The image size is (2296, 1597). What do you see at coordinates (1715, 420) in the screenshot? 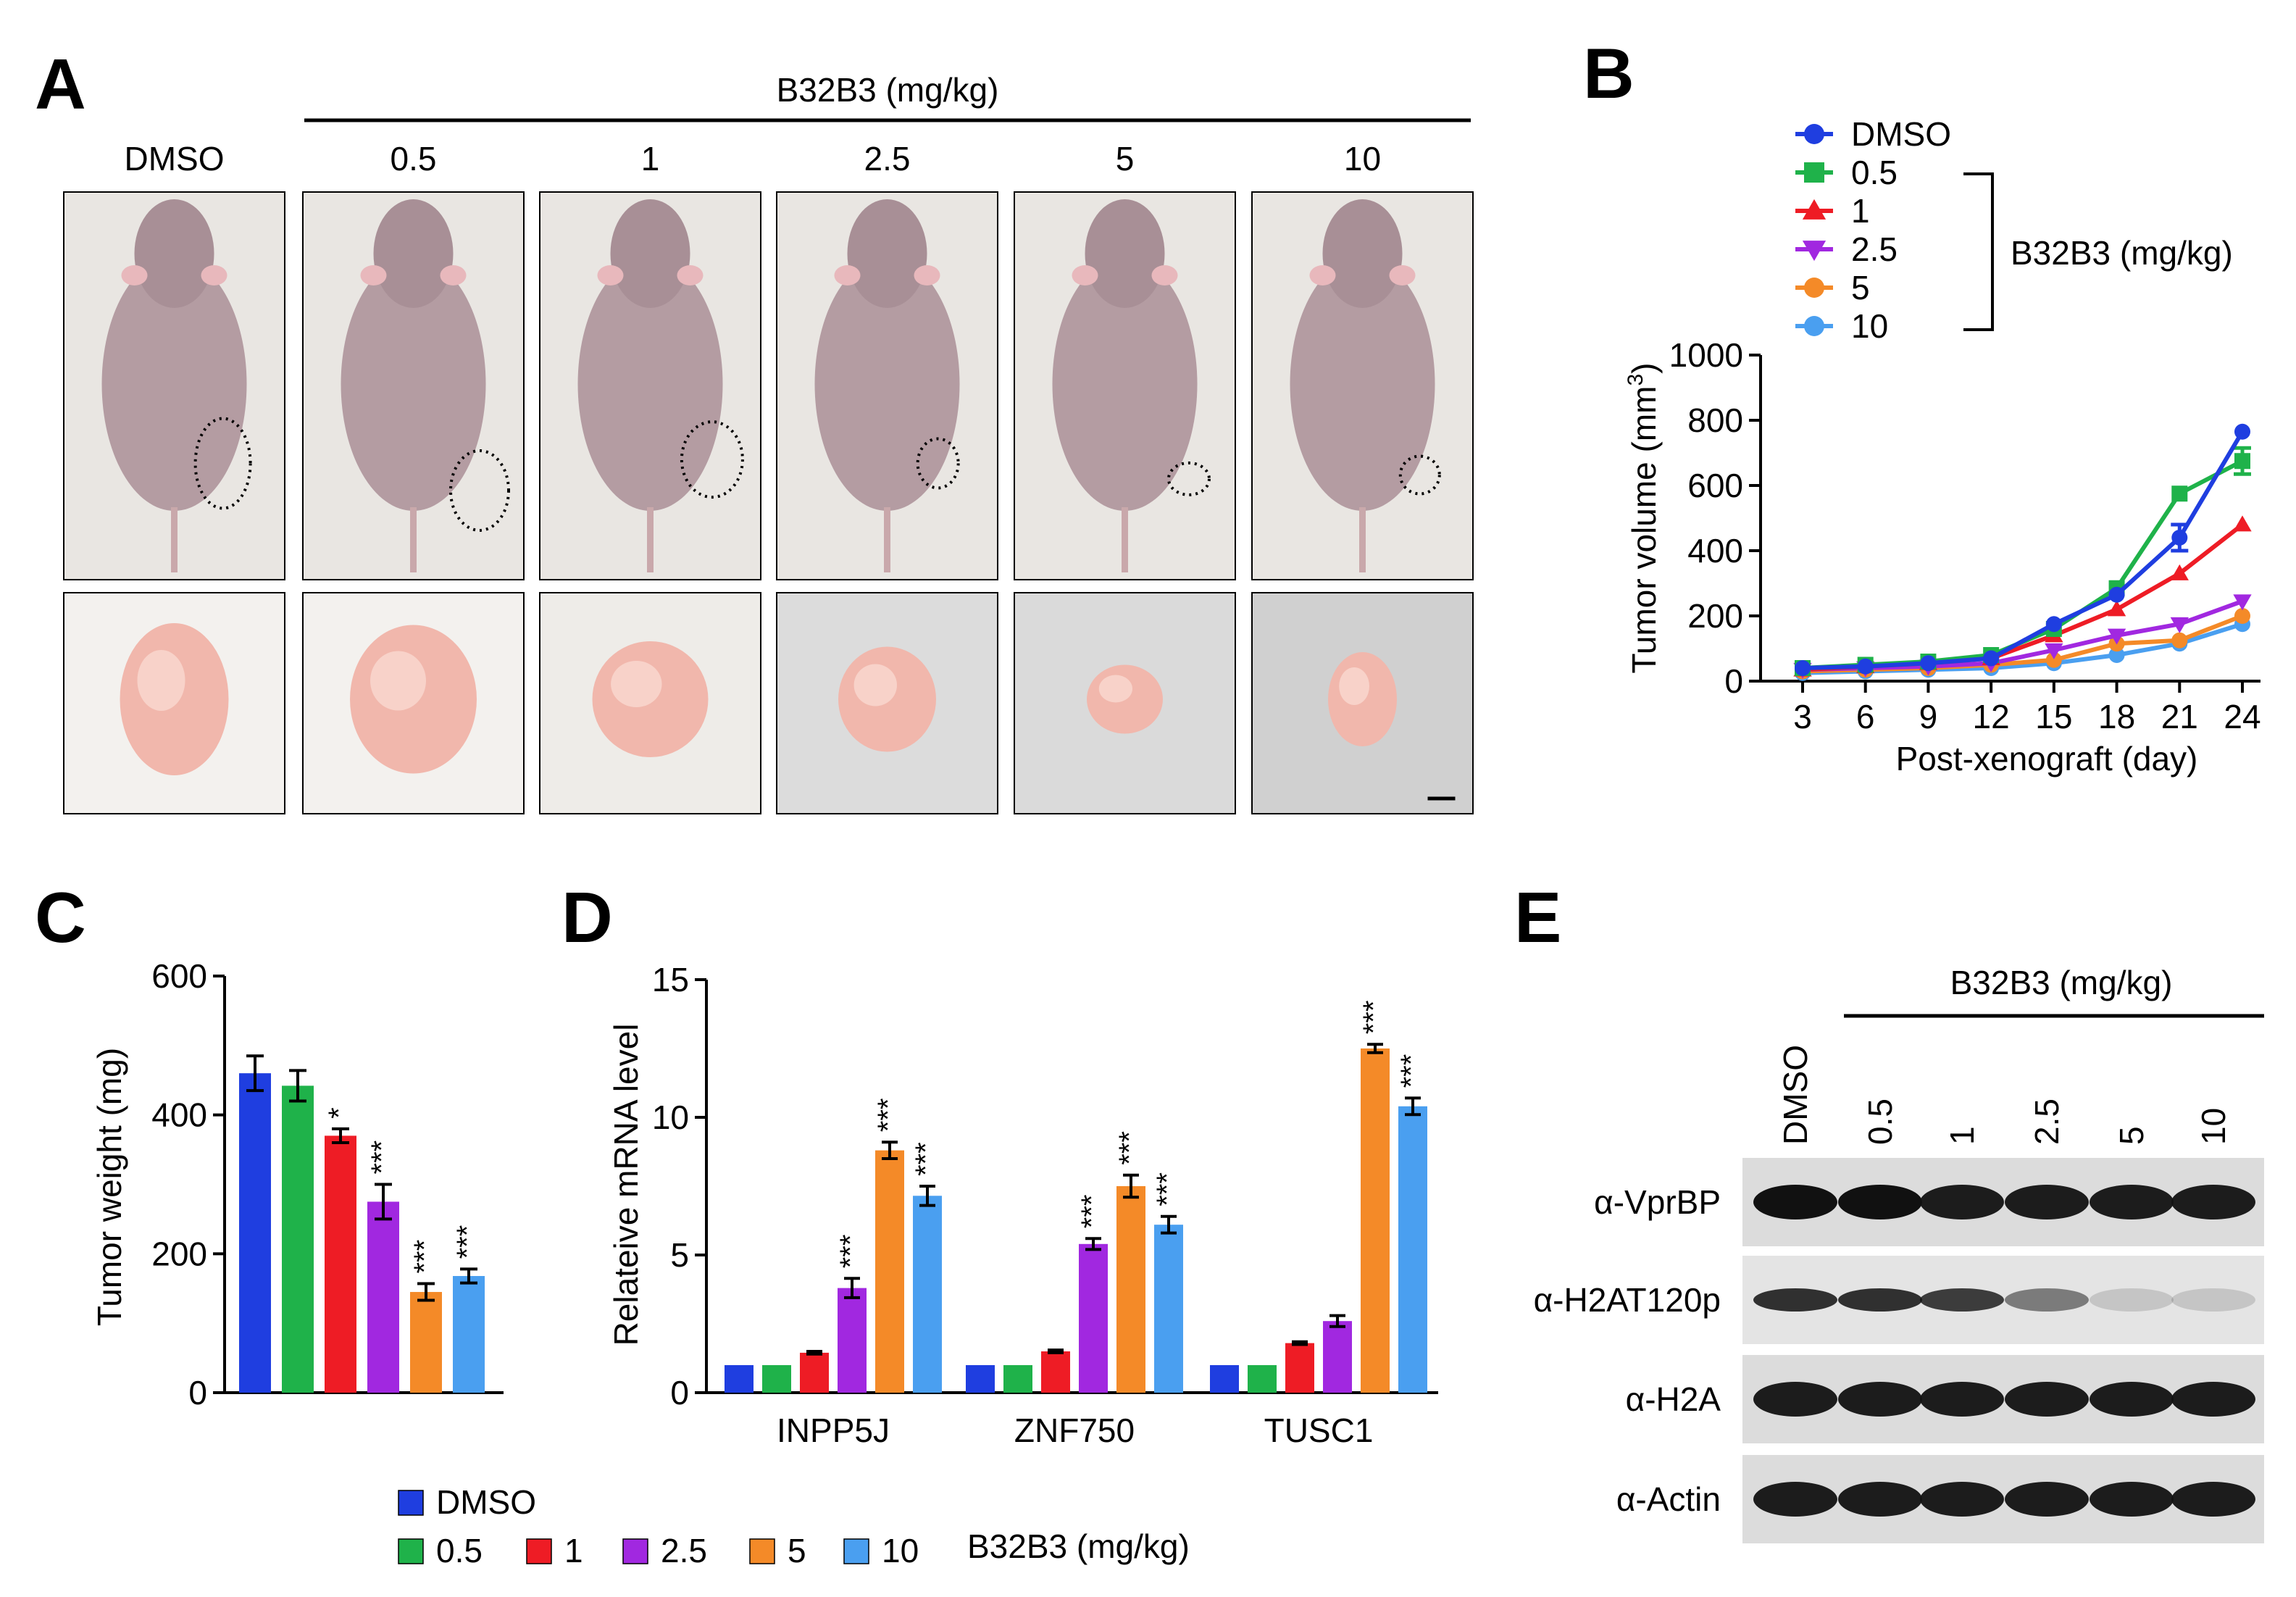
I see `panel-b-y-tick-label: 800` at bounding box center [1715, 420].